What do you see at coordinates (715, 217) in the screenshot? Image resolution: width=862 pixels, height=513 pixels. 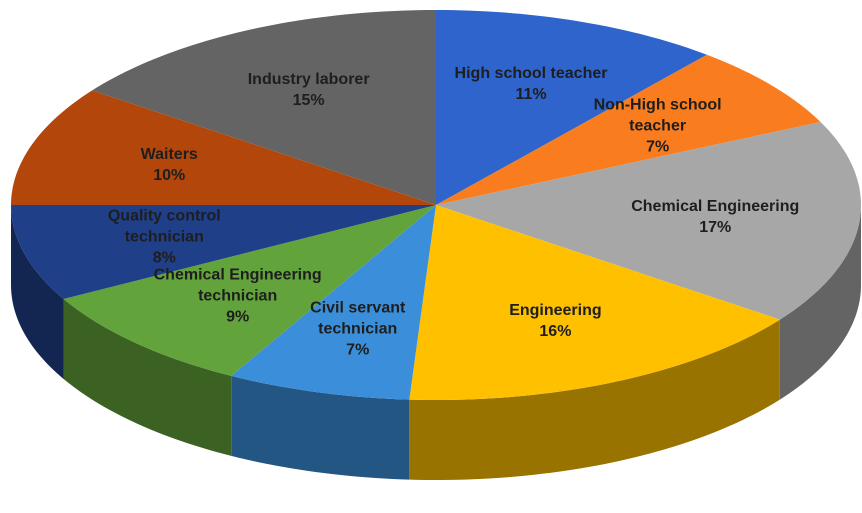 I see `slice-label: Chemical Engineering 17%` at bounding box center [715, 217].